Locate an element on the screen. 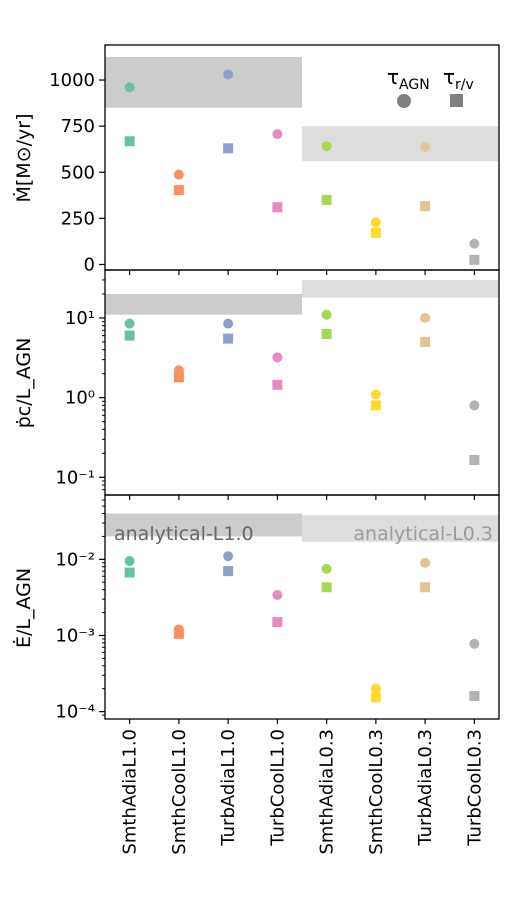 The height and width of the screenshot is (900, 525). xtick-label-SmthCoolL1.0: SmthCoolL1.0 is located at coordinates (179, 792).